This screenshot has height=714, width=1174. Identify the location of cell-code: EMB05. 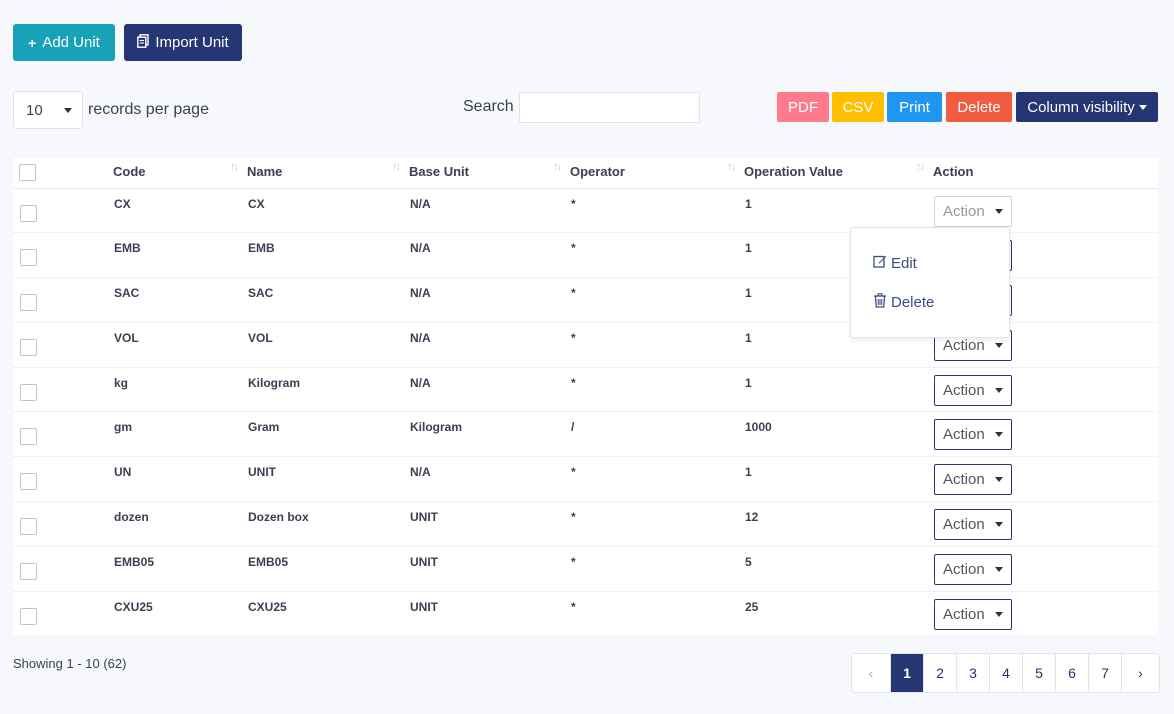
(180, 569).